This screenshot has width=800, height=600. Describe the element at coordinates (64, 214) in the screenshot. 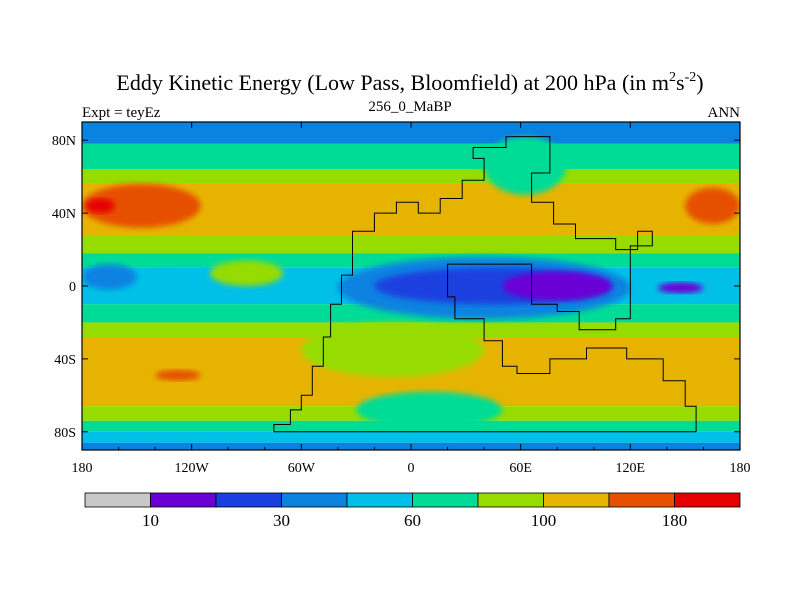

I see `y-tick-label: 40N` at that location.